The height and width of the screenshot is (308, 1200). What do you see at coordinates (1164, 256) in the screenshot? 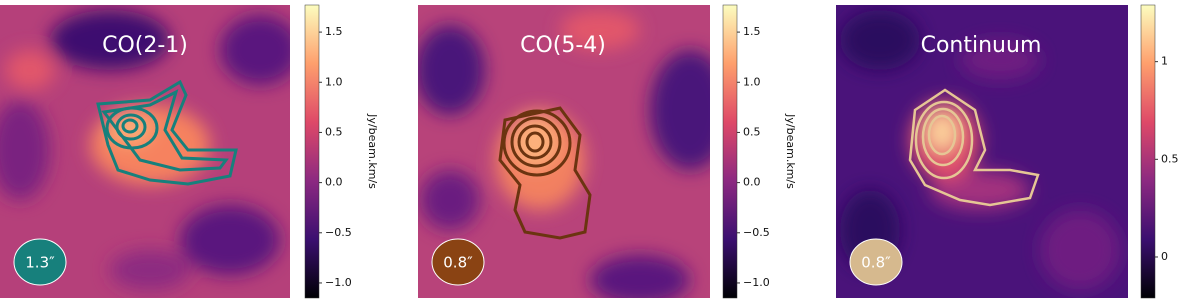
I see `colorbar-tick-label: 0` at bounding box center [1164, 256].